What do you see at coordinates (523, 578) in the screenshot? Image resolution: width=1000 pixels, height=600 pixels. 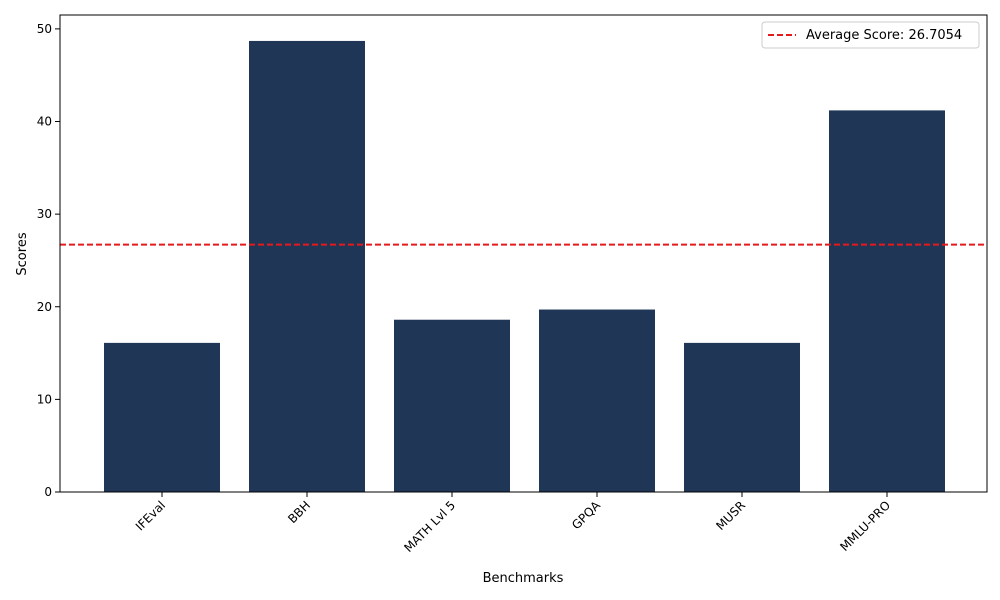 I see `x-axis-label: Benchmarks` at bounding box center [523, 578].